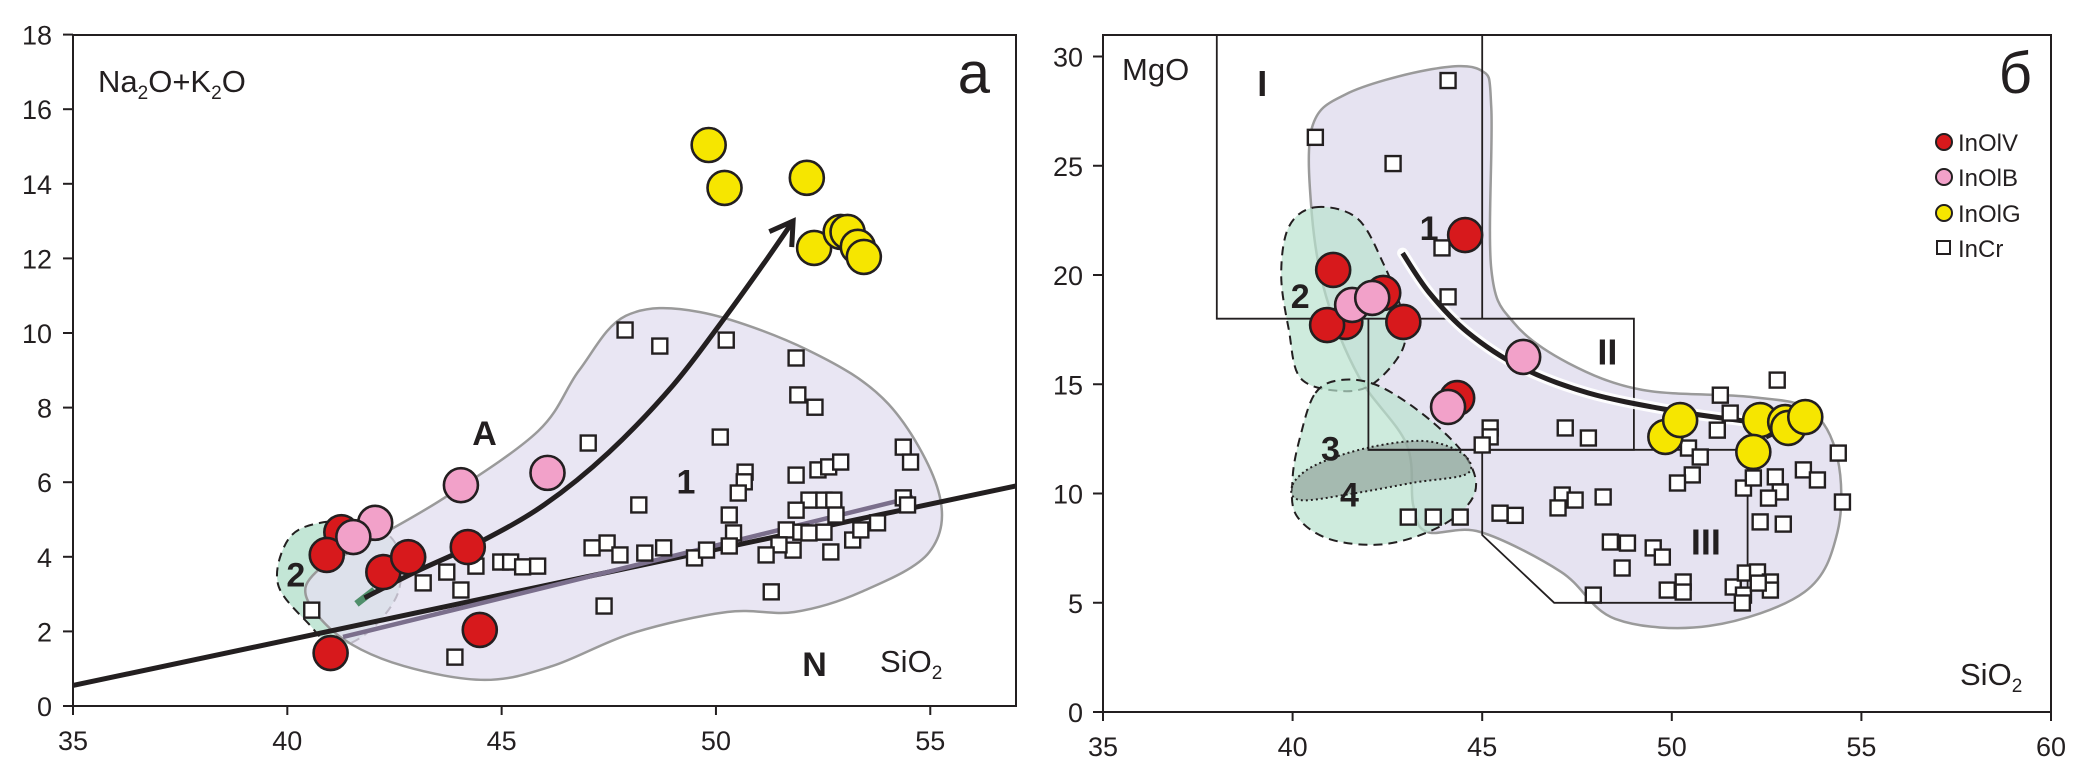 The image size is (2096, 781). I want to click on x-tick-label: 35, so click(1103, 747).